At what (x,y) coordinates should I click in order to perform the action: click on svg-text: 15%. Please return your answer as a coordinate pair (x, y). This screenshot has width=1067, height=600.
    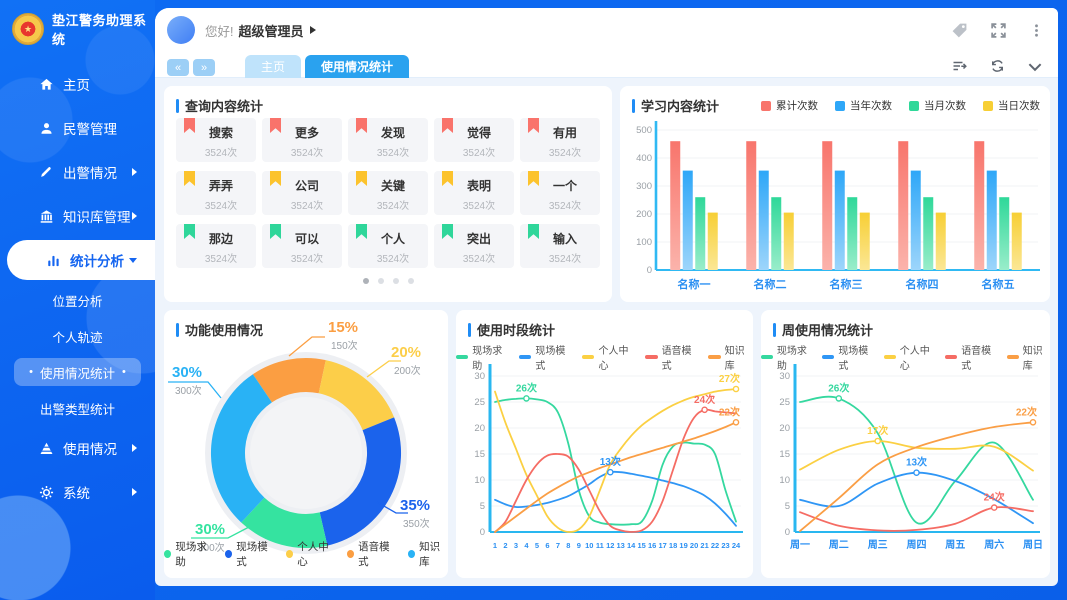
    Looking at the image, I should click on (343, 327).